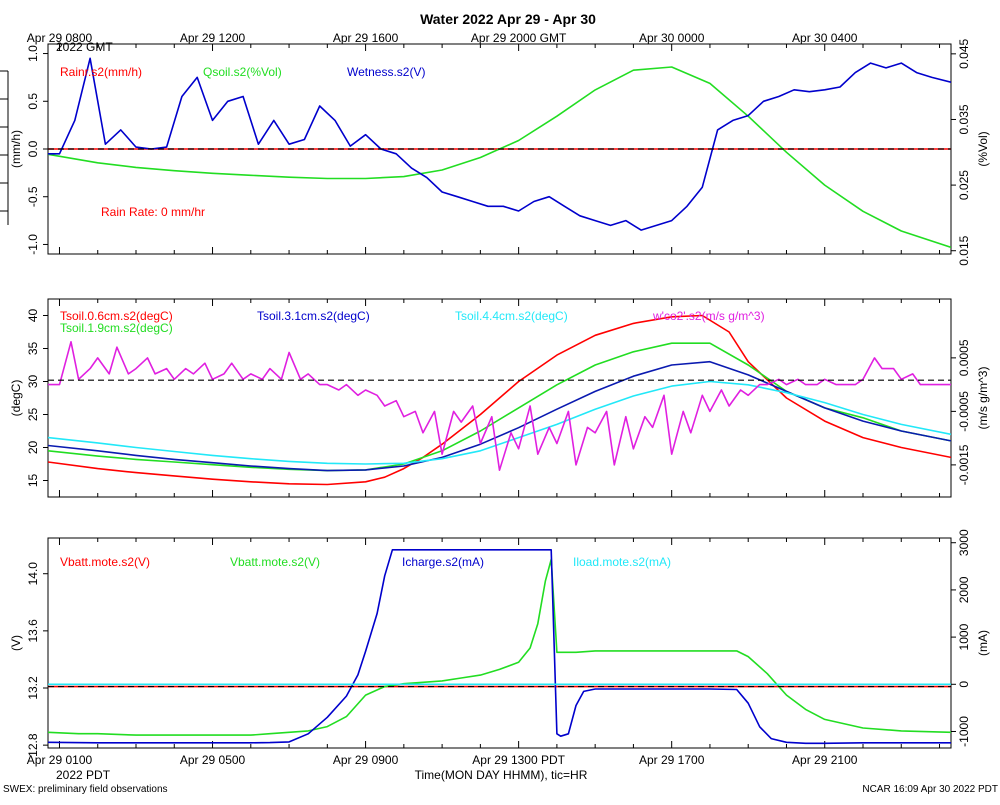  Describe the element at coordinates (16, 149) in the screenshot. I see `left-axis-label: (mm/h)` at that location.